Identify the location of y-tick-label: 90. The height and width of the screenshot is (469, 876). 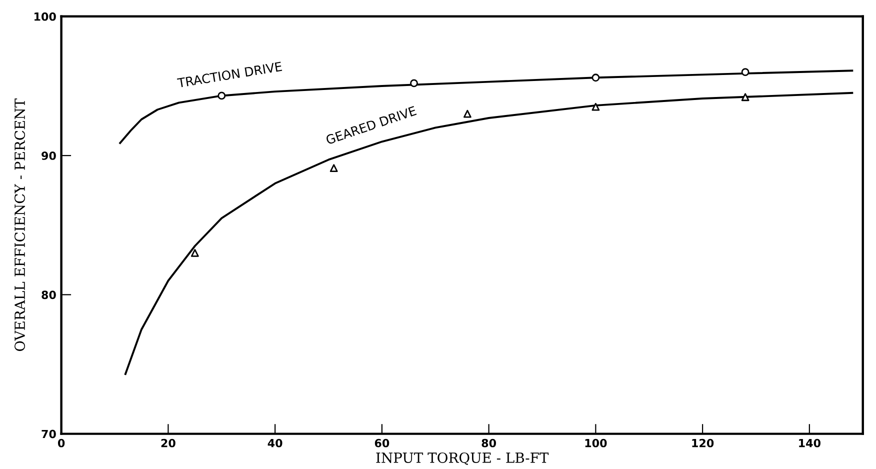
(49, 156).